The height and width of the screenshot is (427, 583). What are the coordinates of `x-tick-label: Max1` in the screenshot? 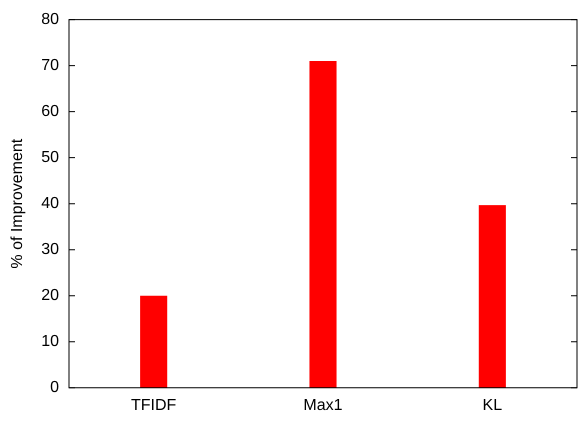 It's located at (323, 405).